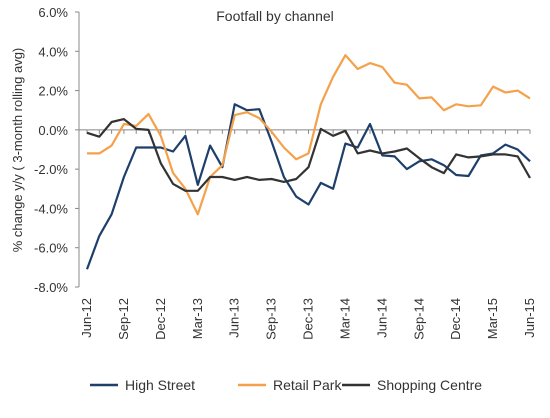 The height and width of the screenshot is (418, 550). Describe the element at coordinates (492, 318) in the screenshot. I see `x-tick-label: Mar-15` at that location.